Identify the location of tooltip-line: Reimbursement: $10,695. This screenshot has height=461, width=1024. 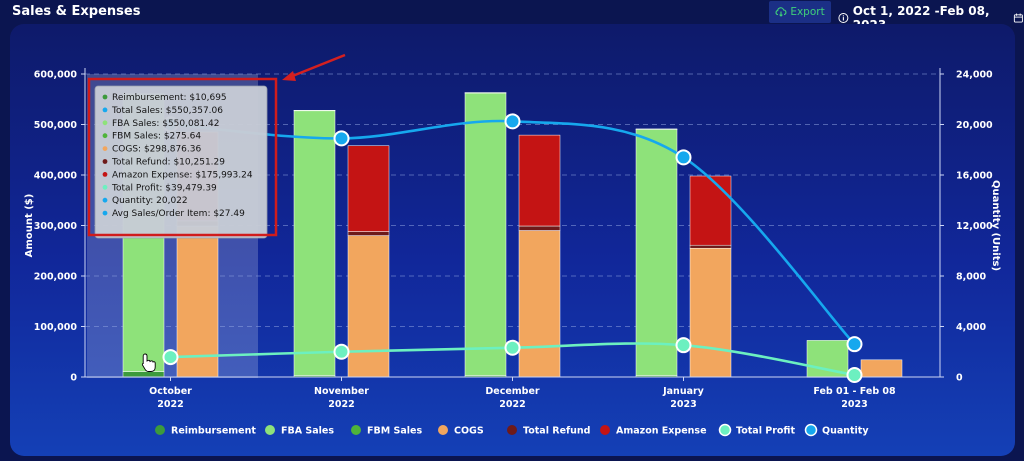
(169, 98).